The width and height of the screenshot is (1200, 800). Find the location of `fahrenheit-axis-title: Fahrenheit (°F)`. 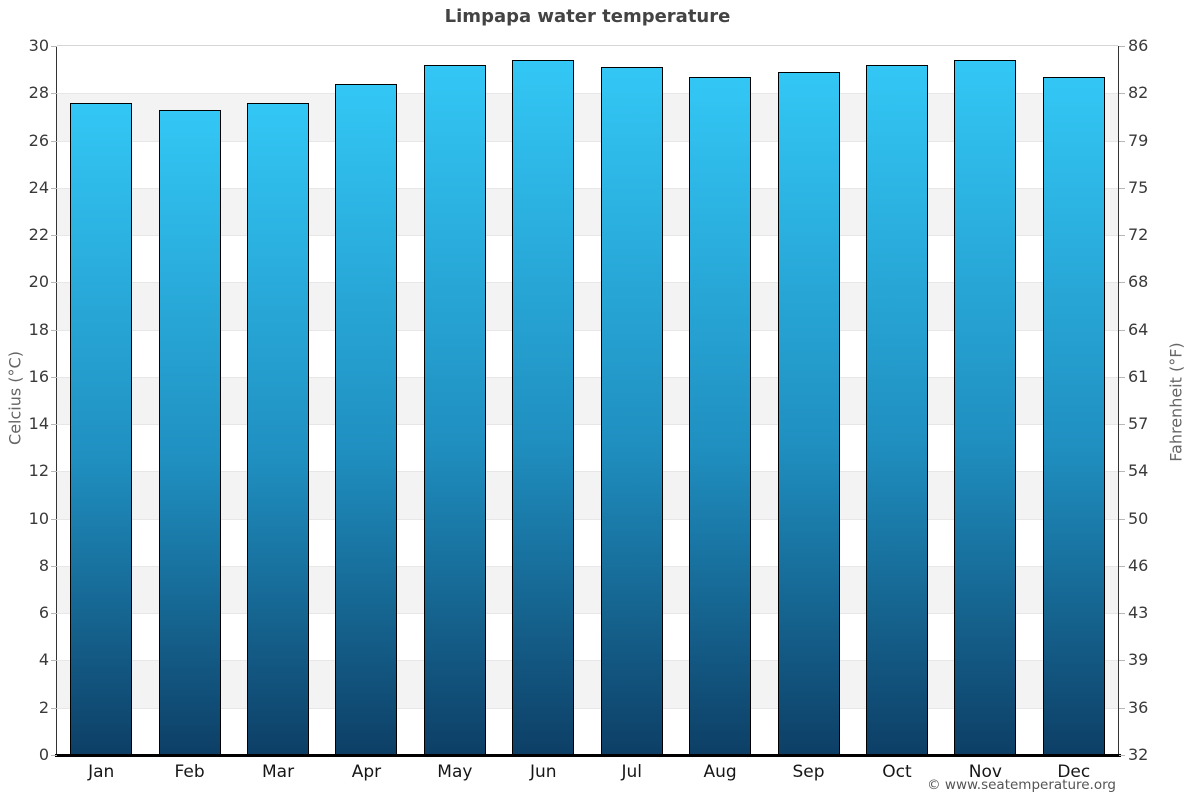

fahrenheit-axis-title: Fahrenheit (°F) is located at coordinates (1176, 402).